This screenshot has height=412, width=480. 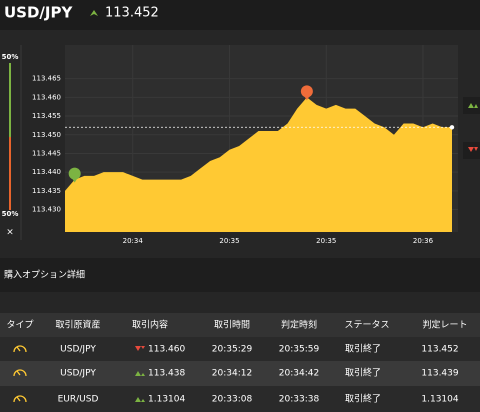 I want to click on table-header-cell: 判定時刻, so click(x=299, y=325).